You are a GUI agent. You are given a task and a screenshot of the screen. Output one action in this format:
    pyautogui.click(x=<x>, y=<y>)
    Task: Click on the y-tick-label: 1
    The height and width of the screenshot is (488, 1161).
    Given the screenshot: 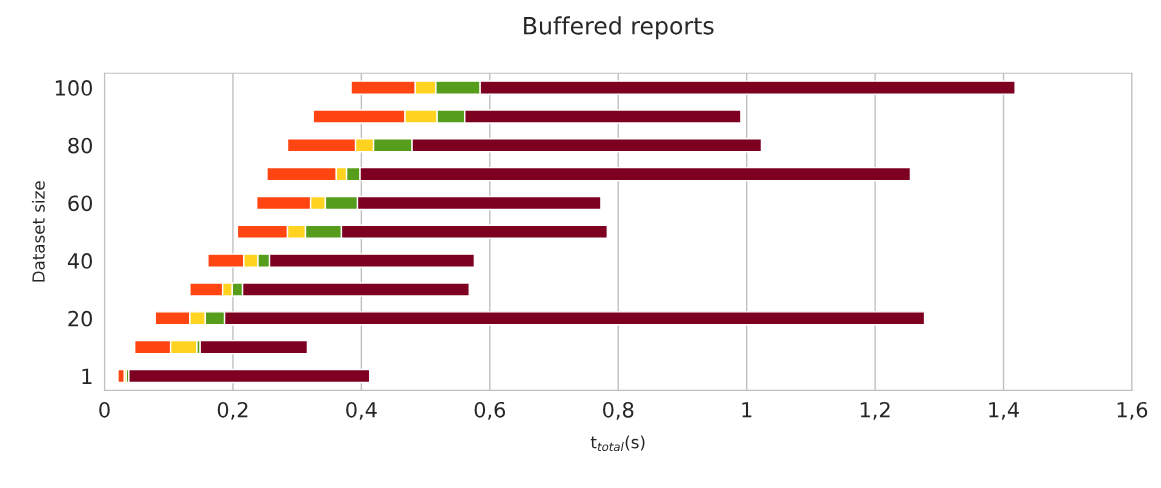 What is the action you would take?
    pyautogui.click(x=87, y=376)
    